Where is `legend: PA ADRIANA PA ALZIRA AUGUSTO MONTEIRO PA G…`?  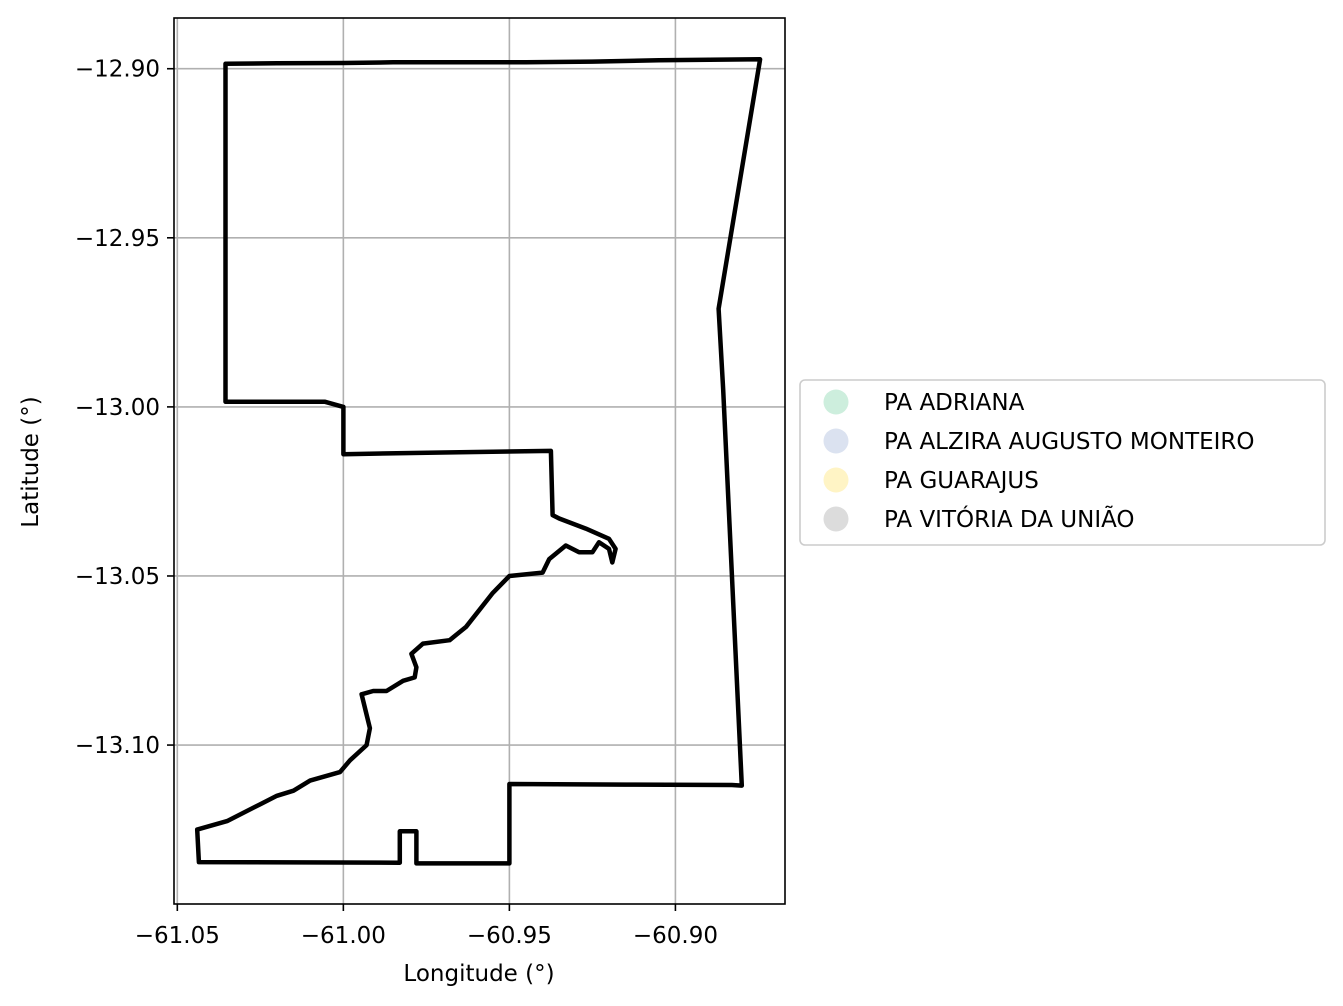
legend: PA ADRIANA PA ALZIRA AUGUSTO MONTEIRO PA G… is located at coordinates (1062, 462).